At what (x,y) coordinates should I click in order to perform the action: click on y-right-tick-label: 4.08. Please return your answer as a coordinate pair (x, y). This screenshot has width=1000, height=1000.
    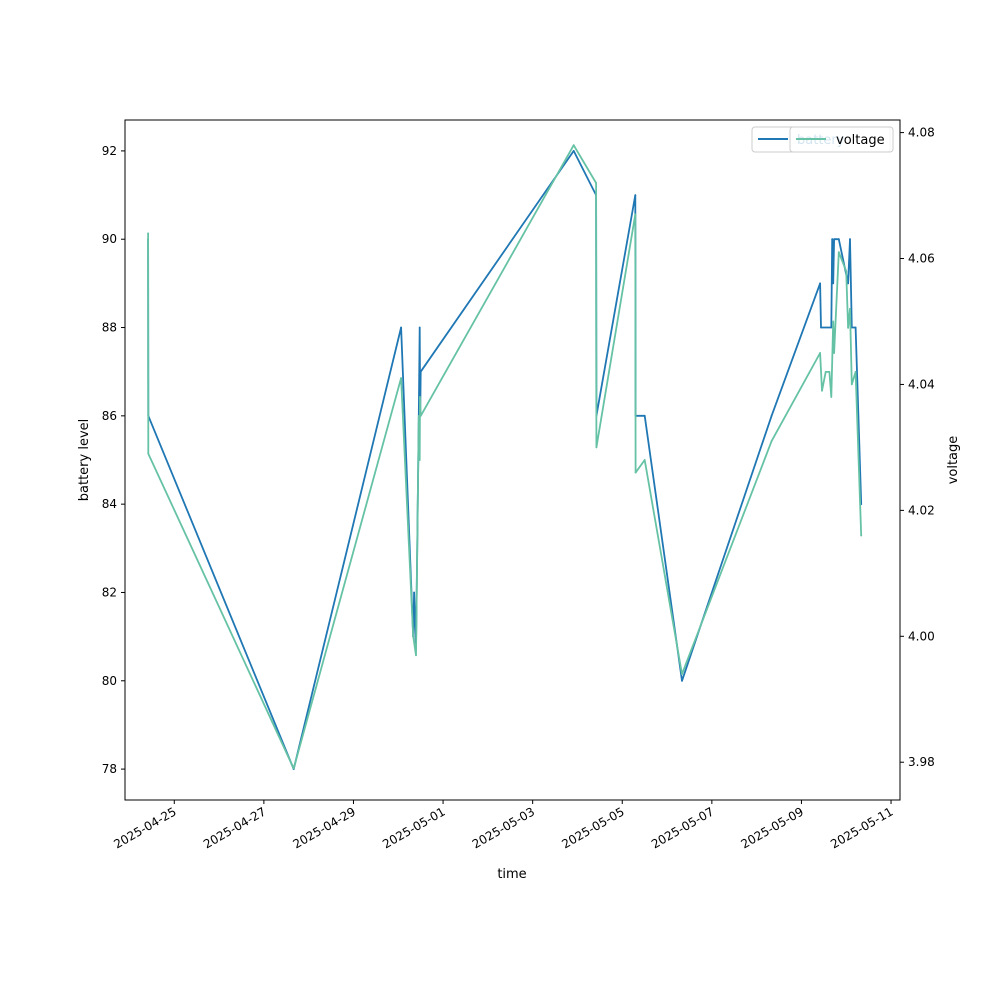
    Looking at the image, I should click on (921, 133).